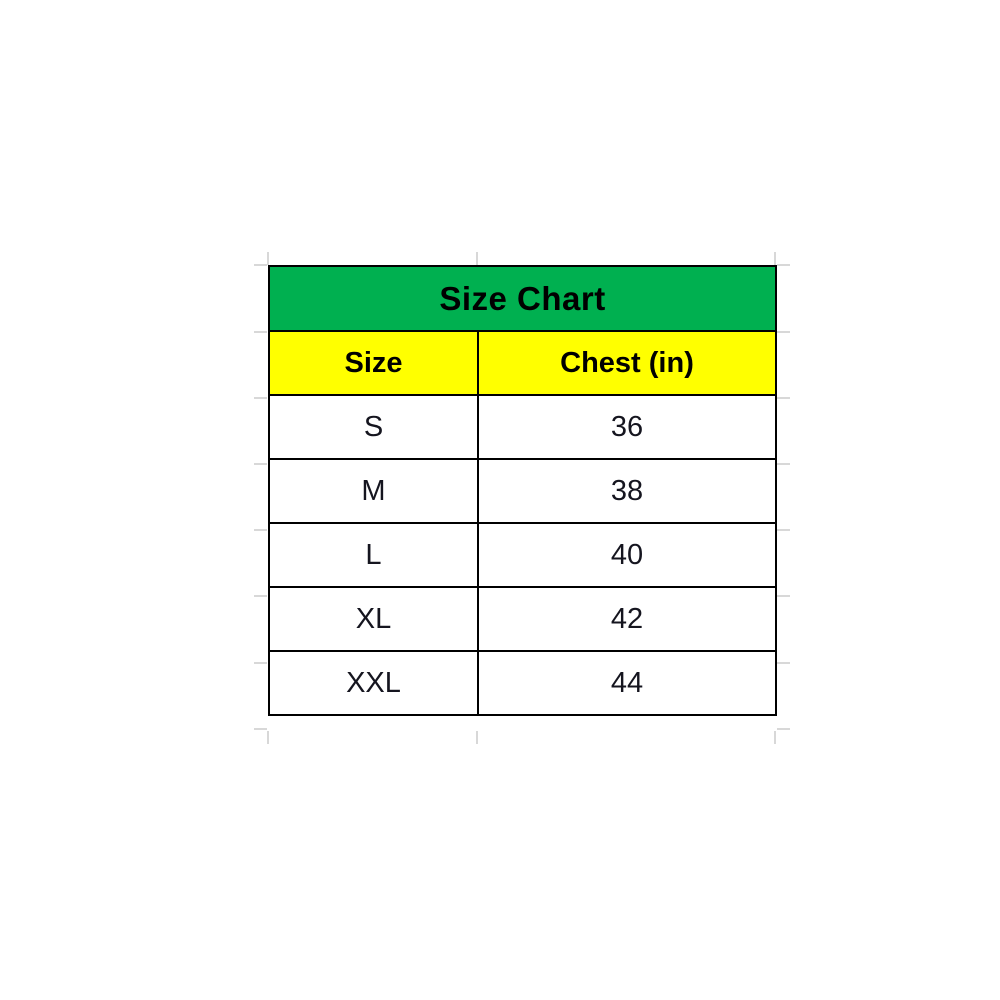 Image resolution: width=1000 pixels, height=1000 pixels. I want to click on table-row: XL 42, so click(522, 619).